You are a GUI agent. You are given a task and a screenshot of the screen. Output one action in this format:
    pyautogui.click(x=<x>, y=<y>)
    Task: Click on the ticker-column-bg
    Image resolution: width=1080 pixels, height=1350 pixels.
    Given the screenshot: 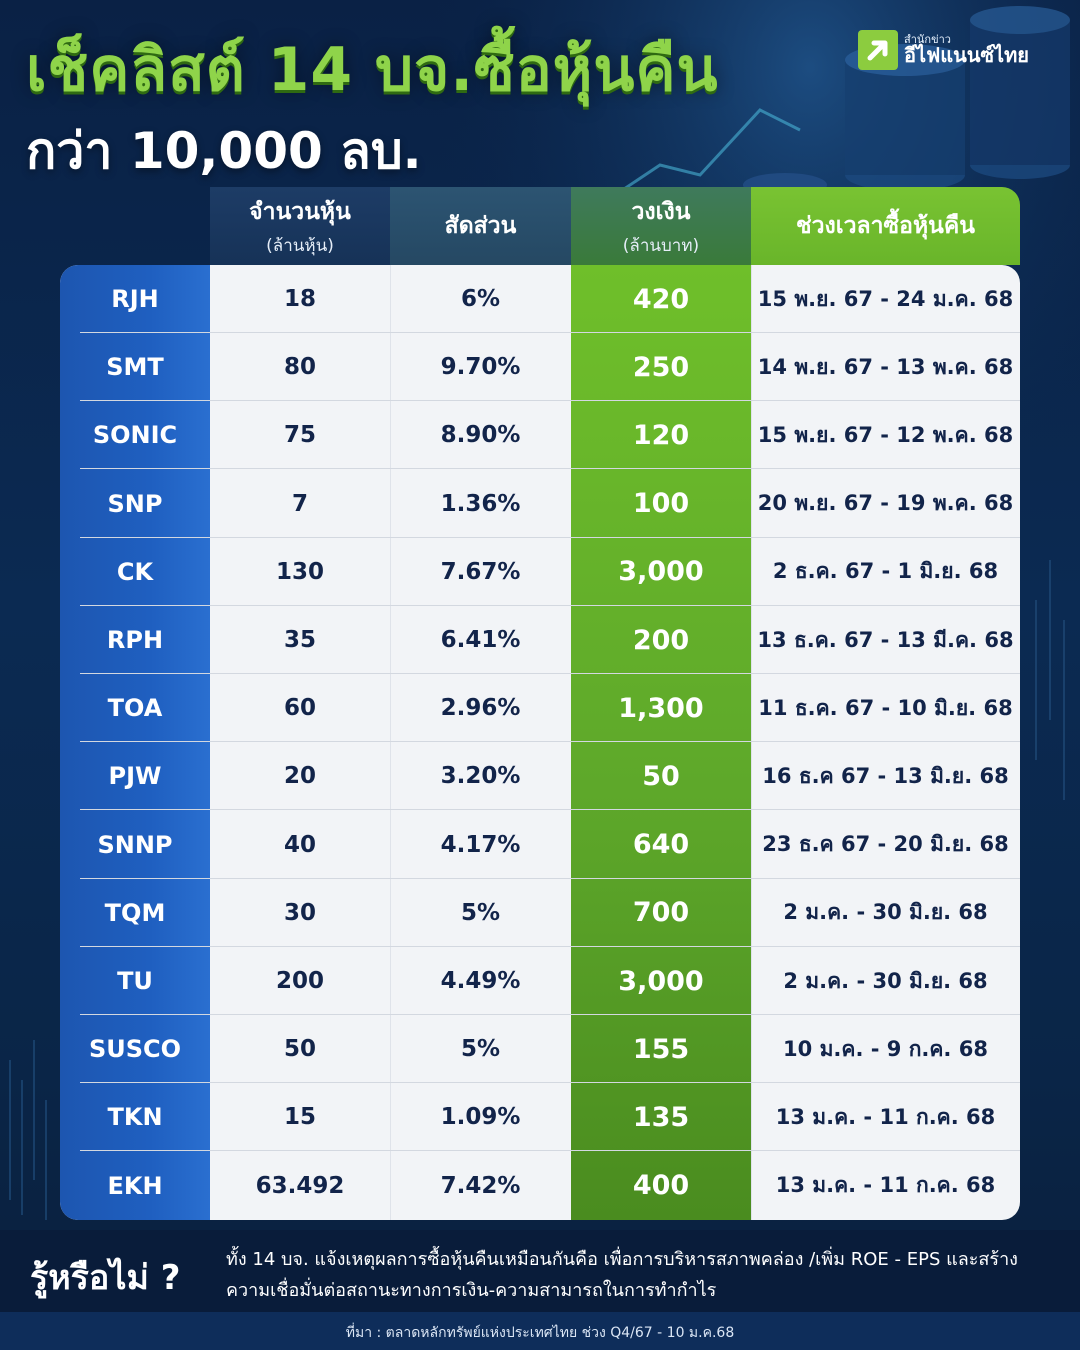 What is the action you would take?
    pyautogui.click(x=135, y=742)
    